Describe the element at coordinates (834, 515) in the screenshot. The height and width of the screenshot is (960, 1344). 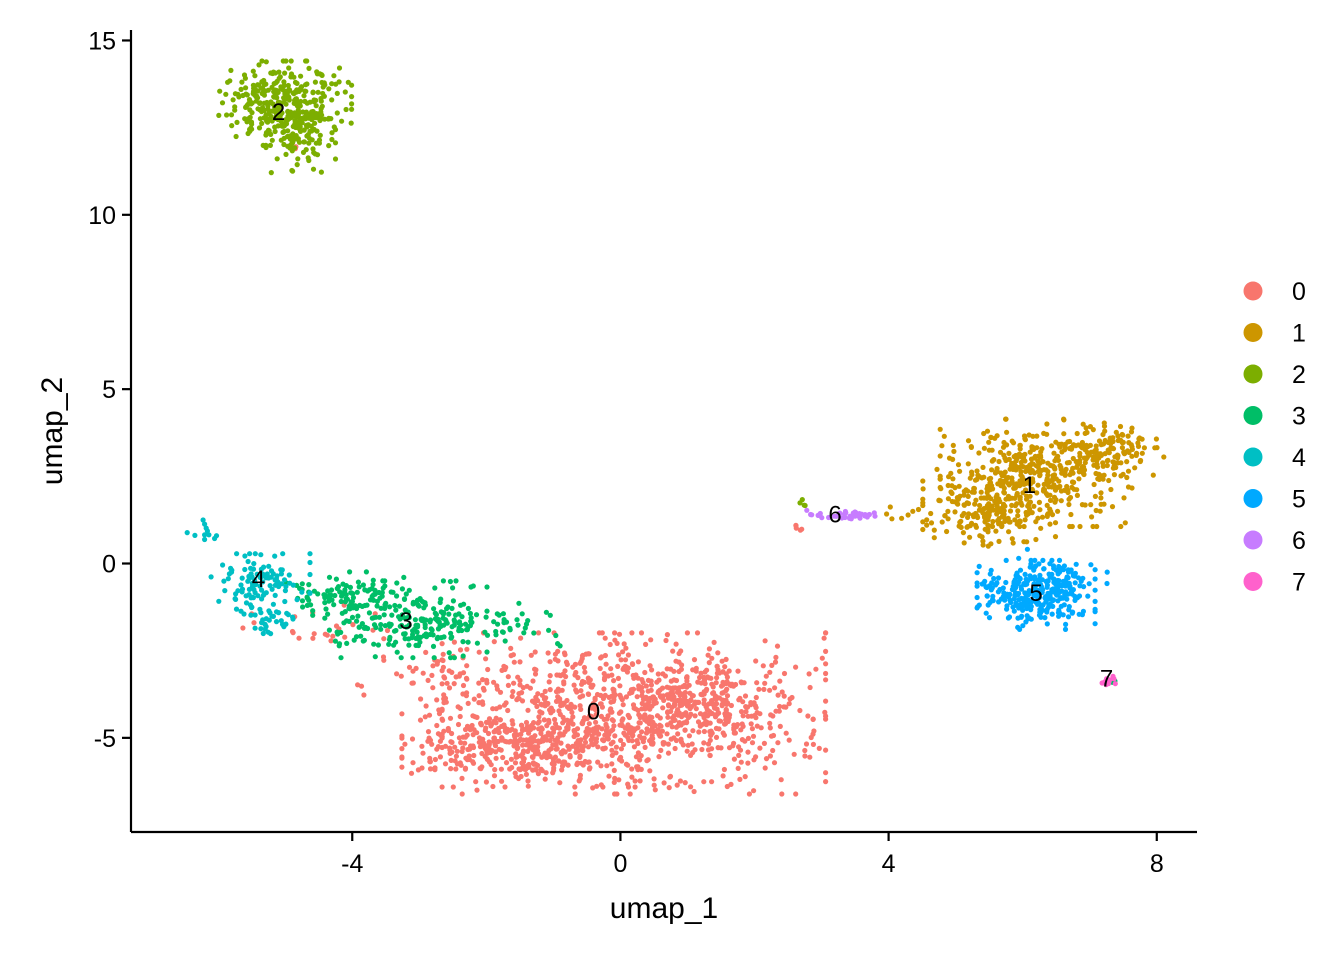
I see `cluster-label-6: 6` at that location.